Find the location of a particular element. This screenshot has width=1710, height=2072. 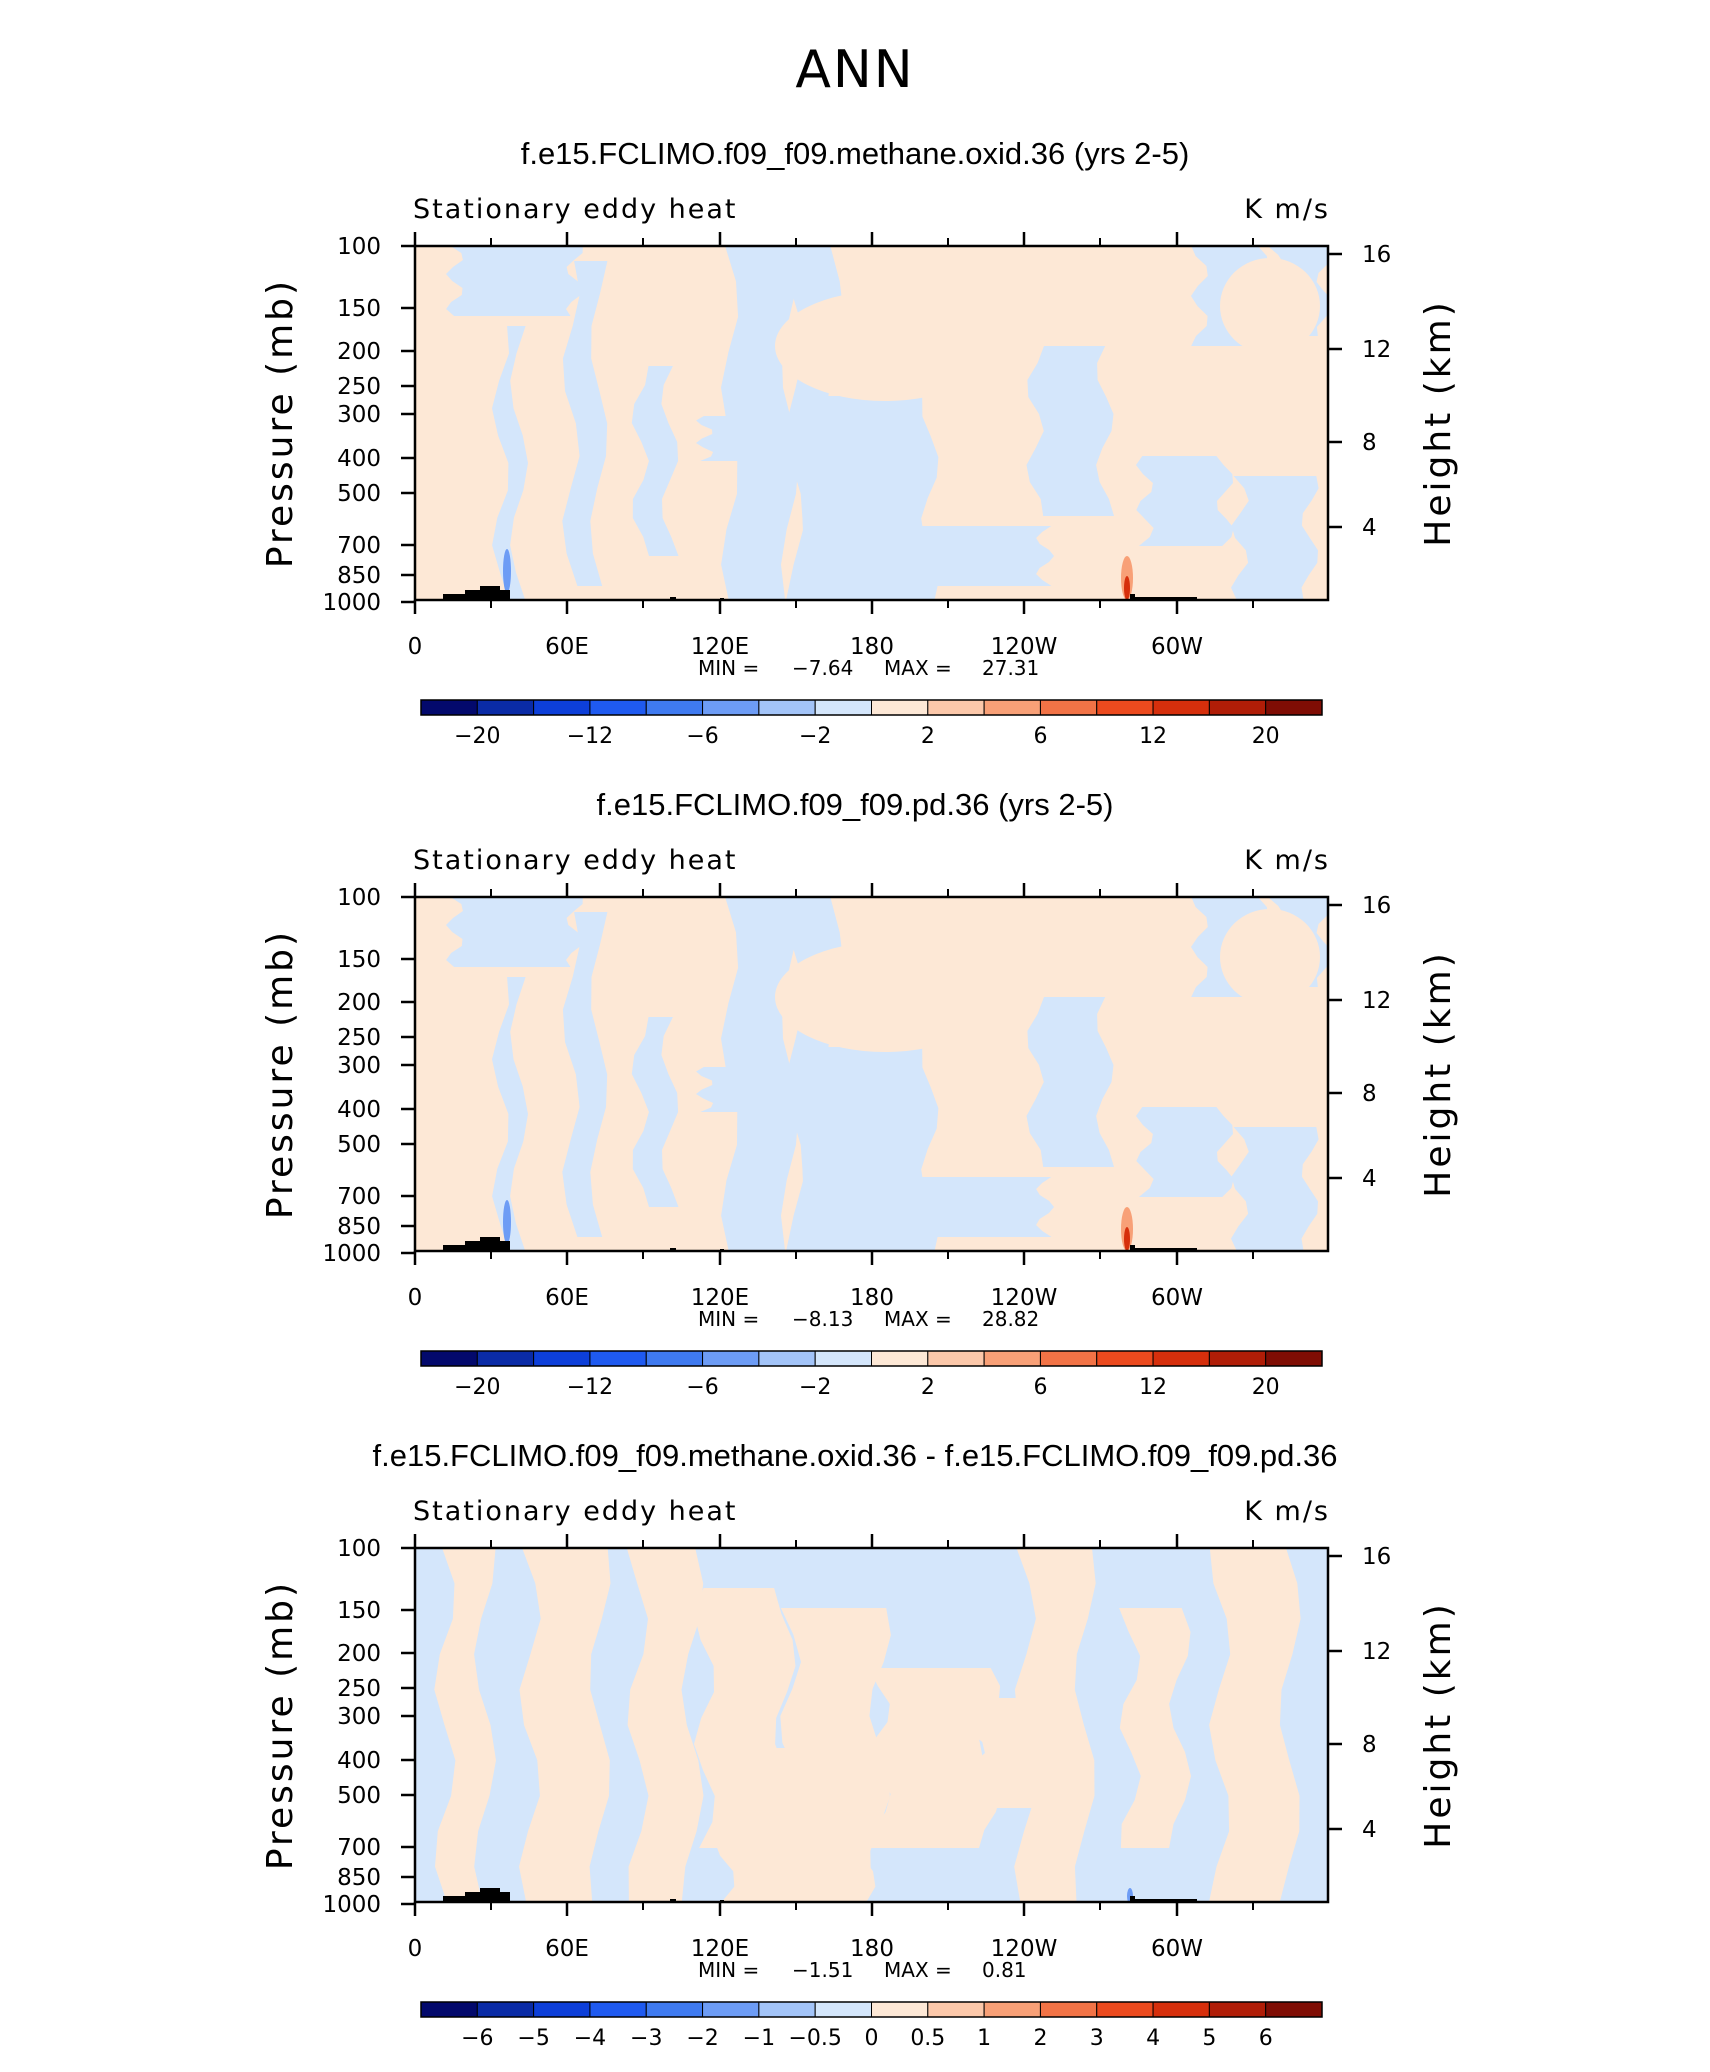

x-tick-label: 180 is located at coordinates (872, 1298).